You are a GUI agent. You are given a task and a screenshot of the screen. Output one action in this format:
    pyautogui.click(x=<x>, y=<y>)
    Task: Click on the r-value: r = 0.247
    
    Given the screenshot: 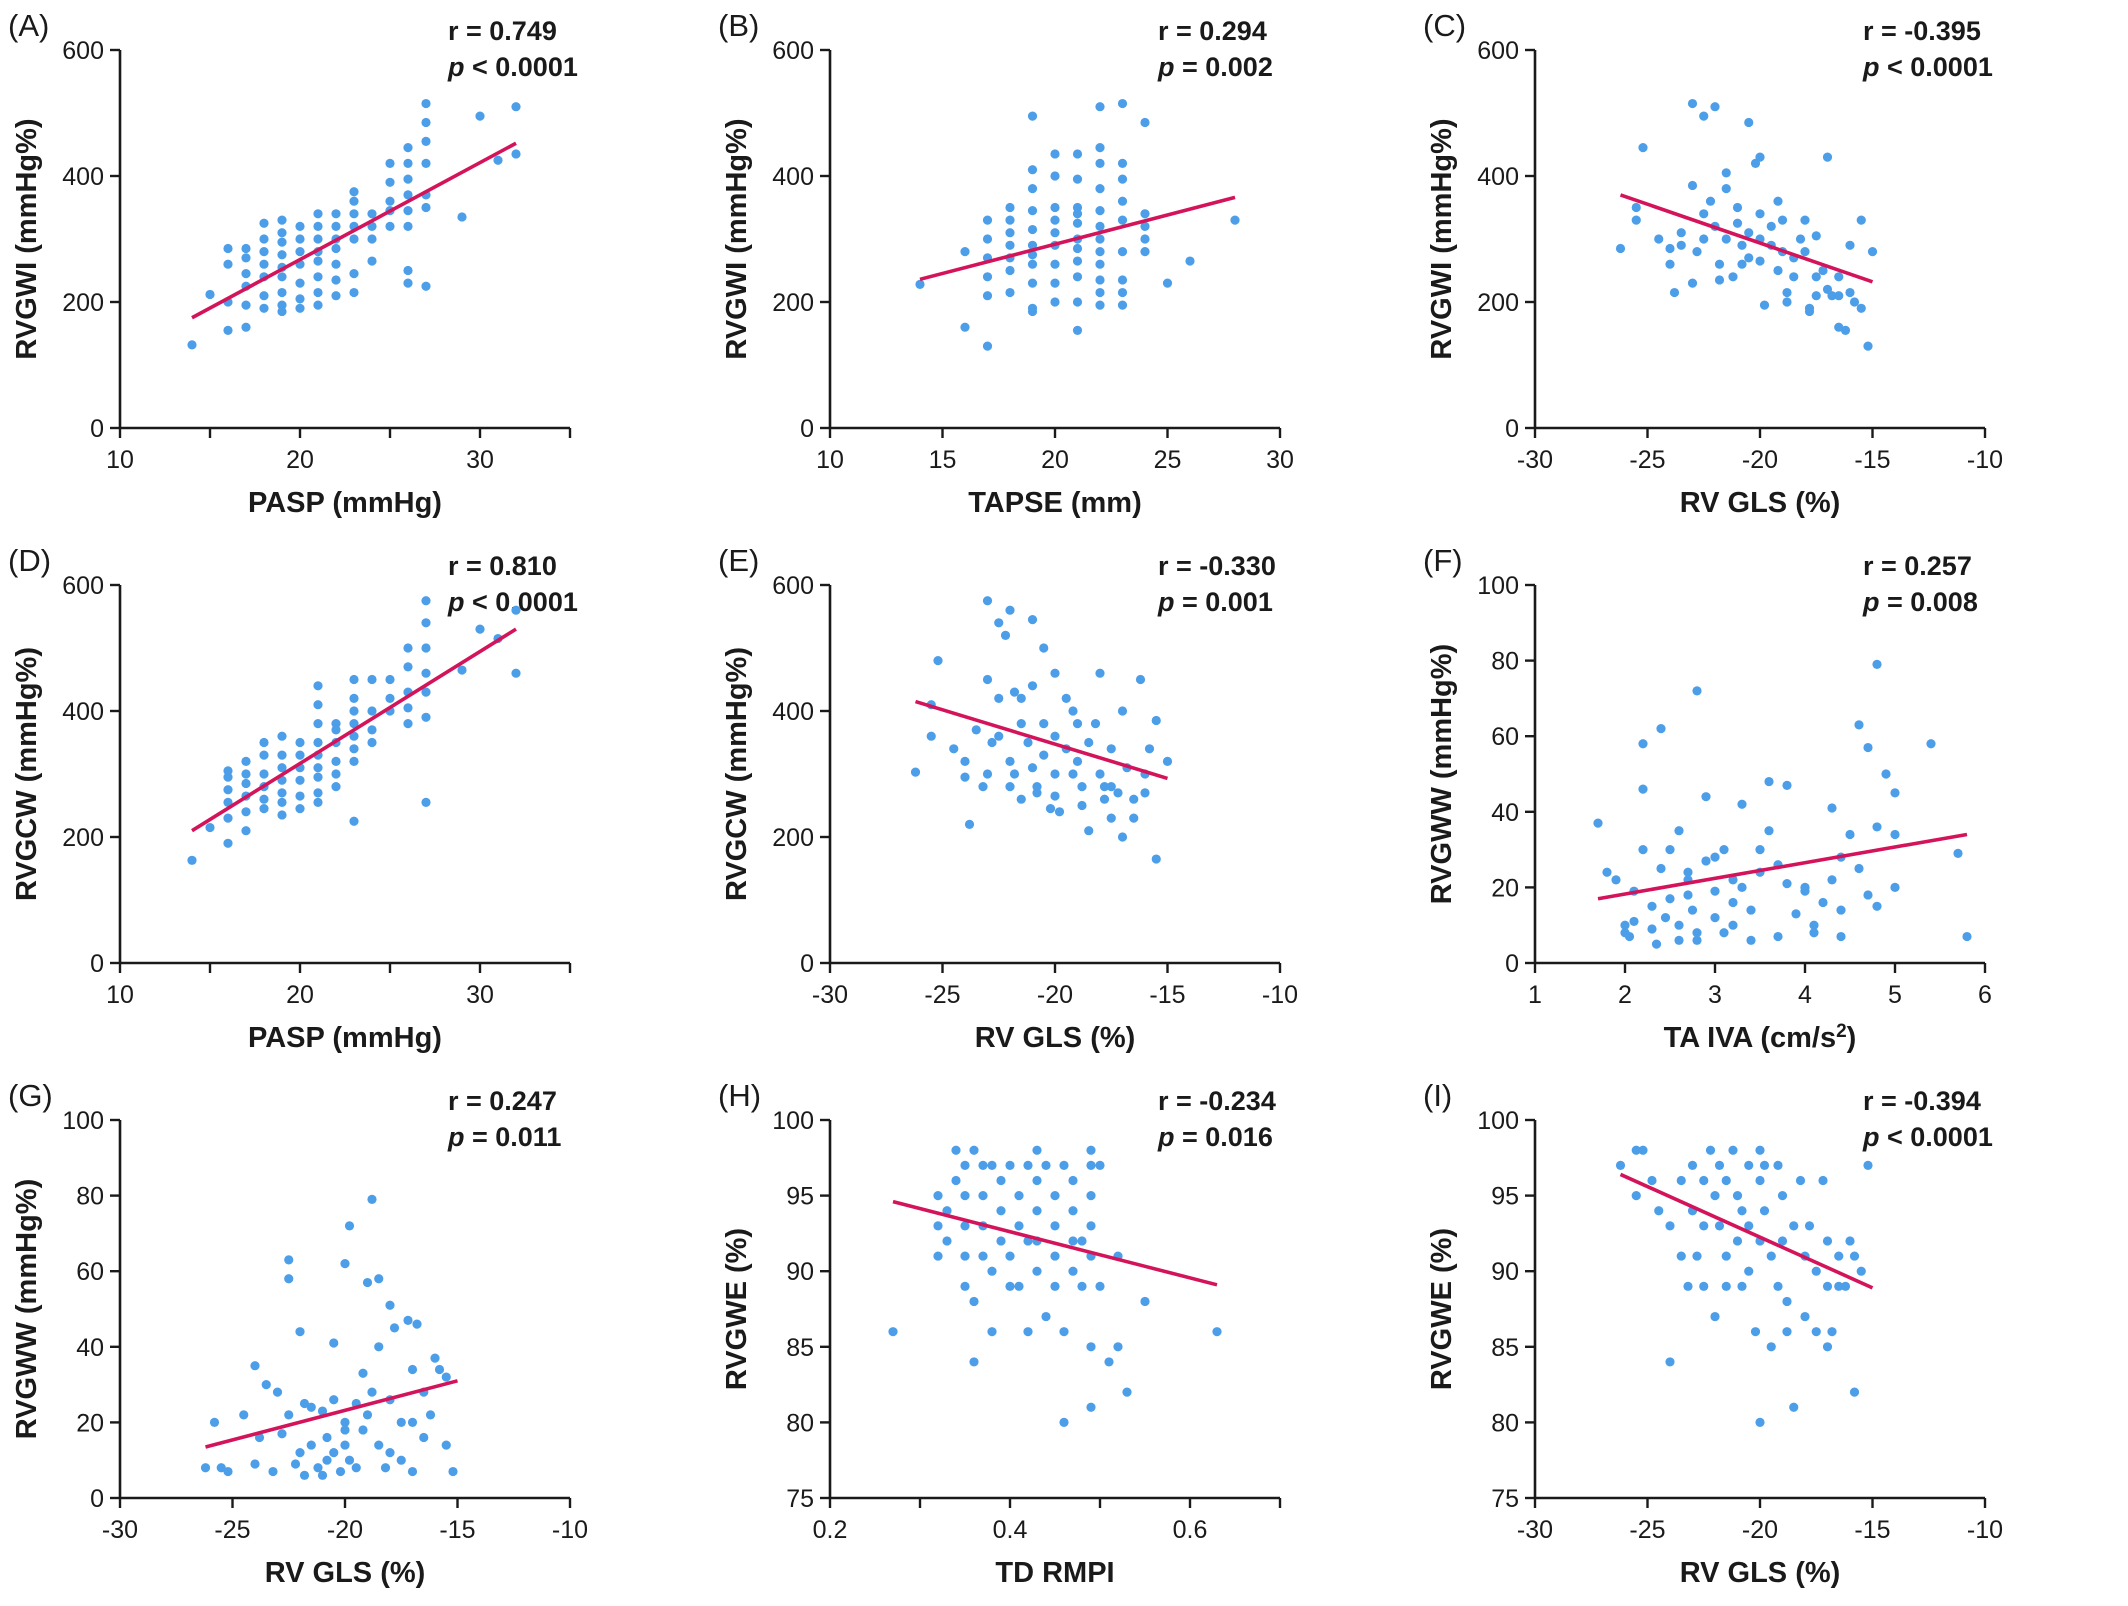 What is the action you would take?
    pyautogui.click(x=502, y=1101)
    